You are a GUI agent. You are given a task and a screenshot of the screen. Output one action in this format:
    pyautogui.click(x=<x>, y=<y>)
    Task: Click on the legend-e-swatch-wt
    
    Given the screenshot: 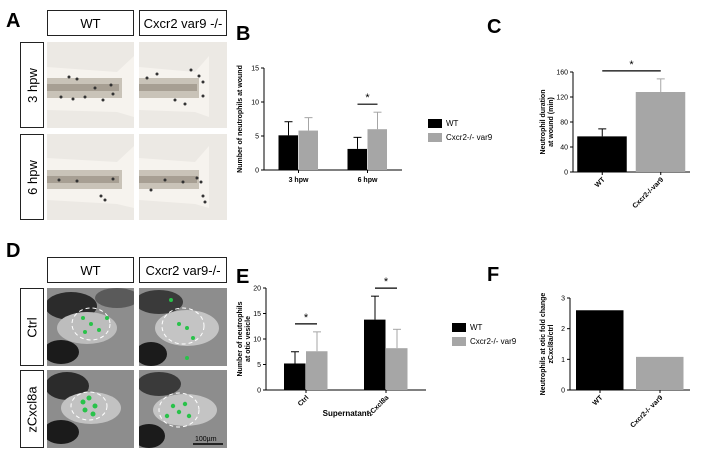 What is the action you would take?
    pyautogui.click(x=459, y=327)
    